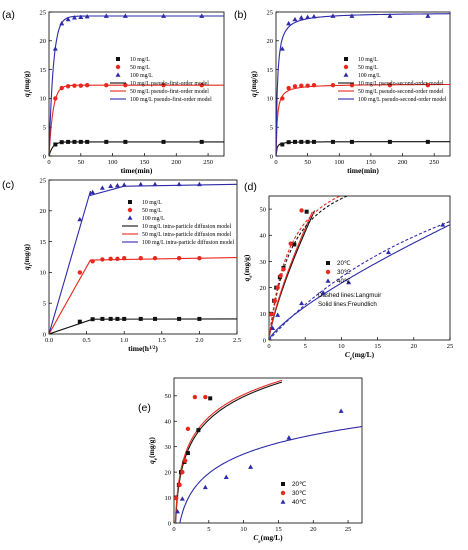 The width and height of the screenshot is (468, 550). I want to click on y-axis-label: qt(mg/g), so click(28, 257).